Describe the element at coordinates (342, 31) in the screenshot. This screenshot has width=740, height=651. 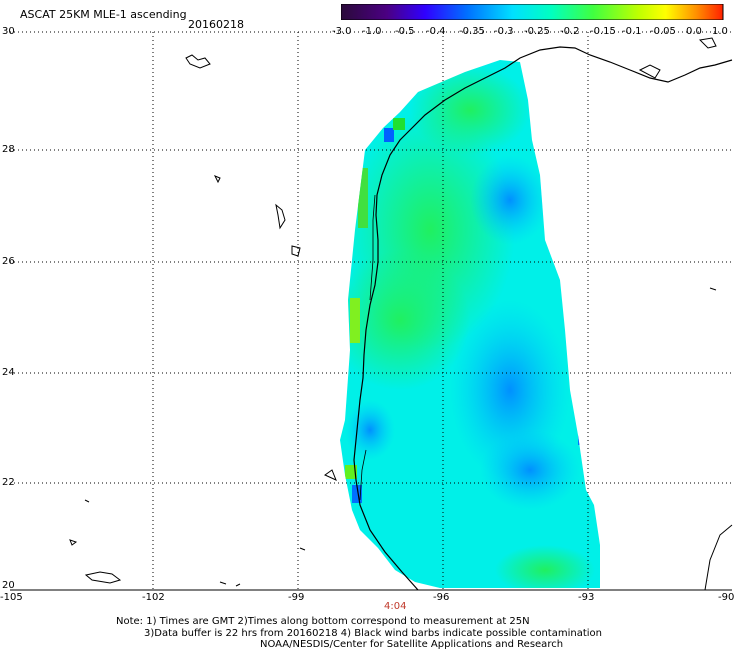
I see `colorbar-label: -3.0` at that location.